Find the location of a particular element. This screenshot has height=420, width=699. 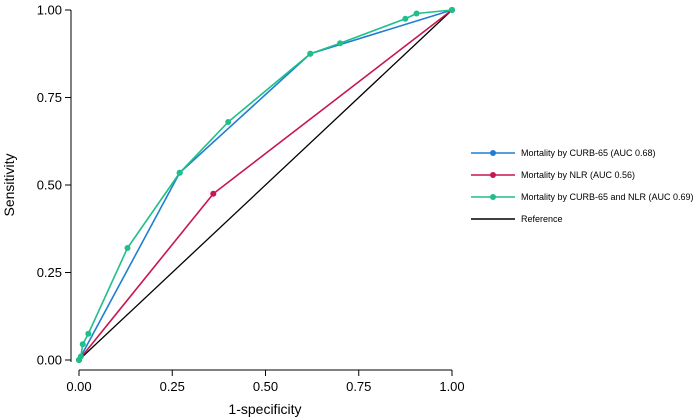

y-tick-label: 0.25 is located at coordinates (49, 272).